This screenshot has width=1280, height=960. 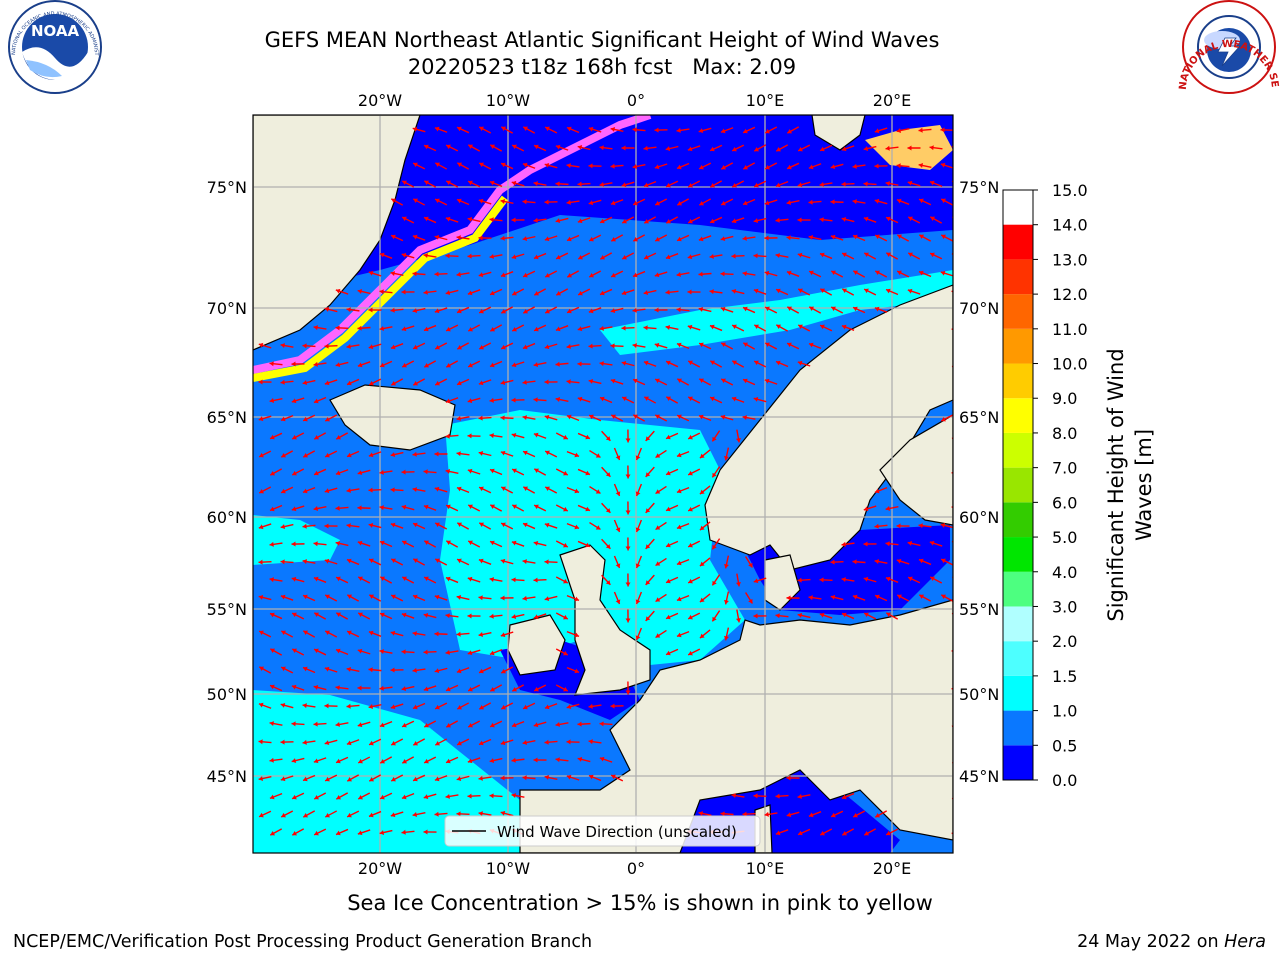 I want to click on nws-logo: NATIONAL WEATHER SERVICE, so click(x=640, y=47).